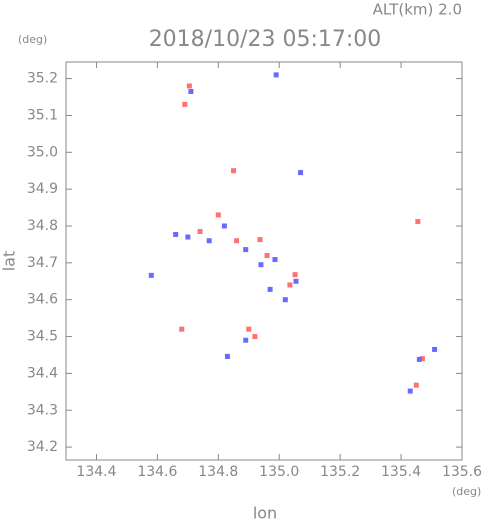  I want to click on x-tick-label: 134.6, so click(157, 472).